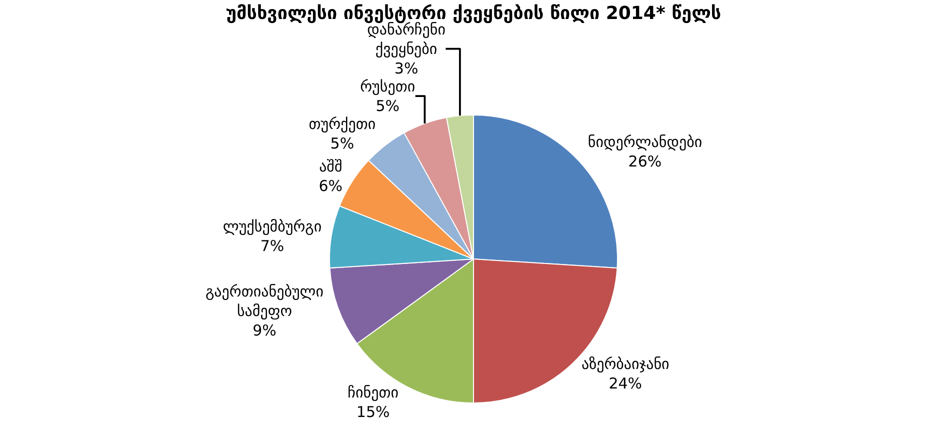  I want to click on slice-label: აზერბაიჯანი, so click(625, 364).